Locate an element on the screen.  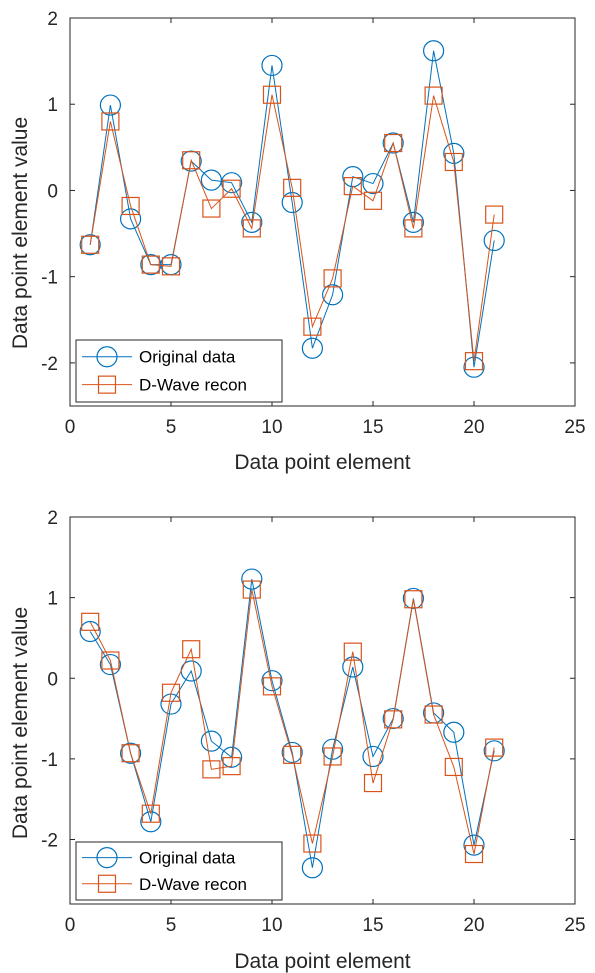
legend-box is located at coordinates (179, 871).